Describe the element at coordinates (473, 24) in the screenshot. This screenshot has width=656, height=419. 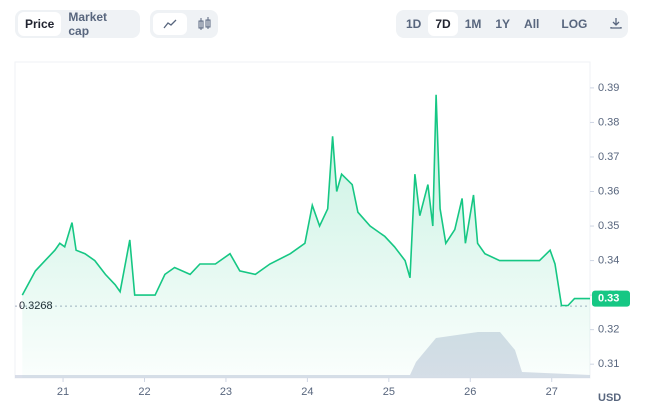
I see `range-button: 1M` at that location.